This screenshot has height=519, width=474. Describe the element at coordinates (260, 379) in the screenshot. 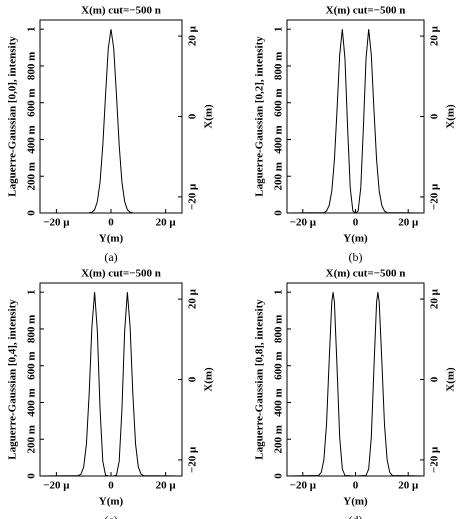

I see `y-axis-label: Laguerre-Gaussian [0,8], intensity` at that location.